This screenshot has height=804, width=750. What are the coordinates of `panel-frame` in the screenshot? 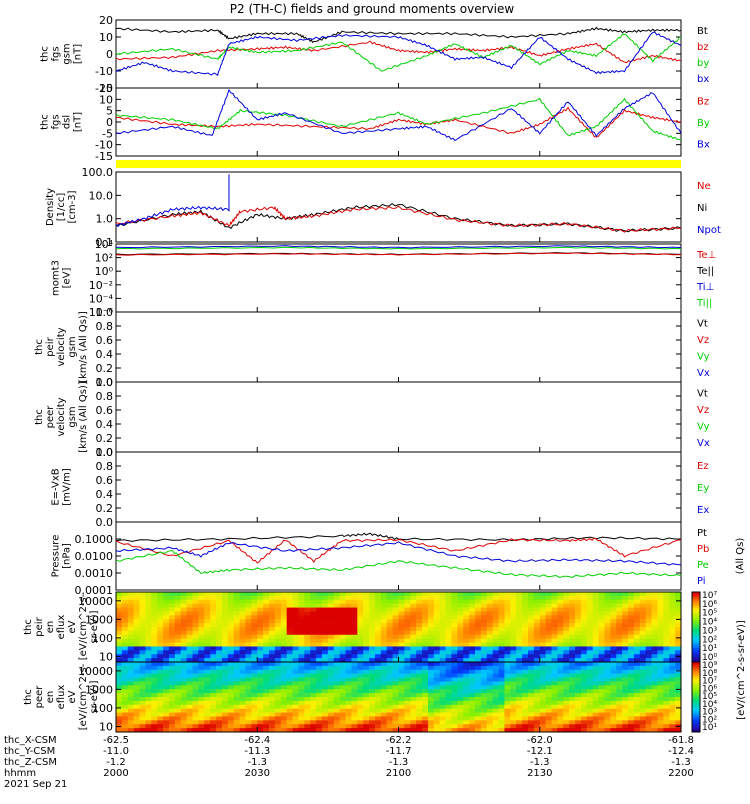 It's located at (398, 122).